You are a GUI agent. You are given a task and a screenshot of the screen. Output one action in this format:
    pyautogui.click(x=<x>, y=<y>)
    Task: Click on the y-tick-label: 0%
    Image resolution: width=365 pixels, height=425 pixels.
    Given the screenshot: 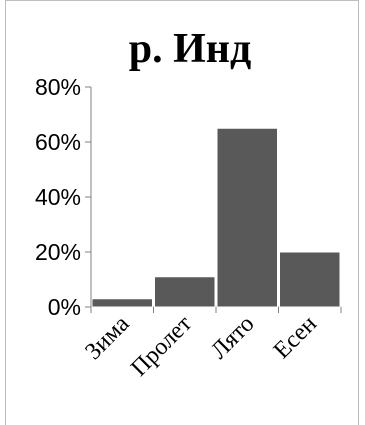 What is the action you would take?
    pyautogui.click(x=64, y=307)
    